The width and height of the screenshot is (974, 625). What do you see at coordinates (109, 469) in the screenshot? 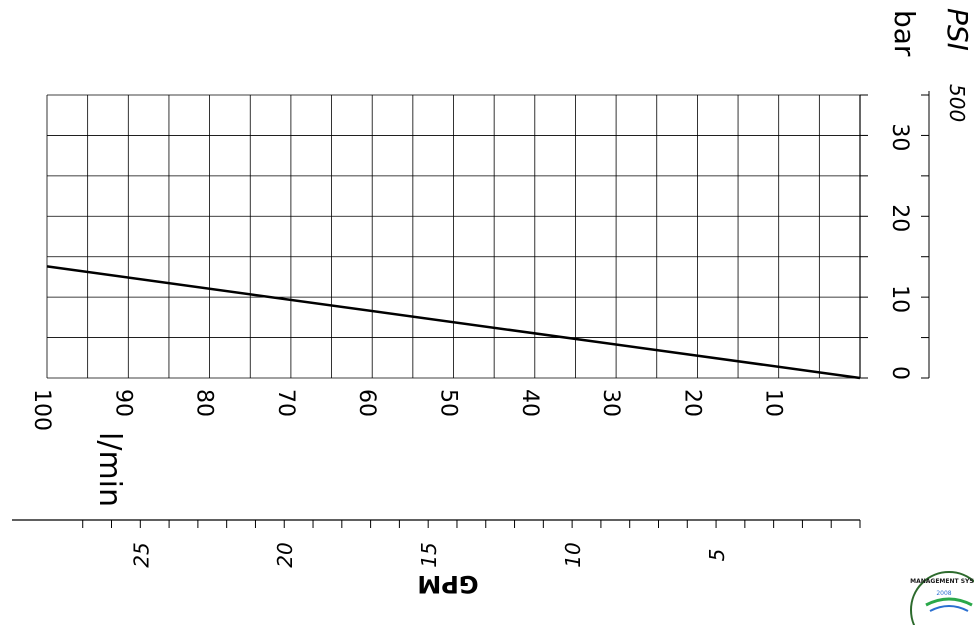
I see `lpm-axis-label: l/min` at bounding box center [109, 469].